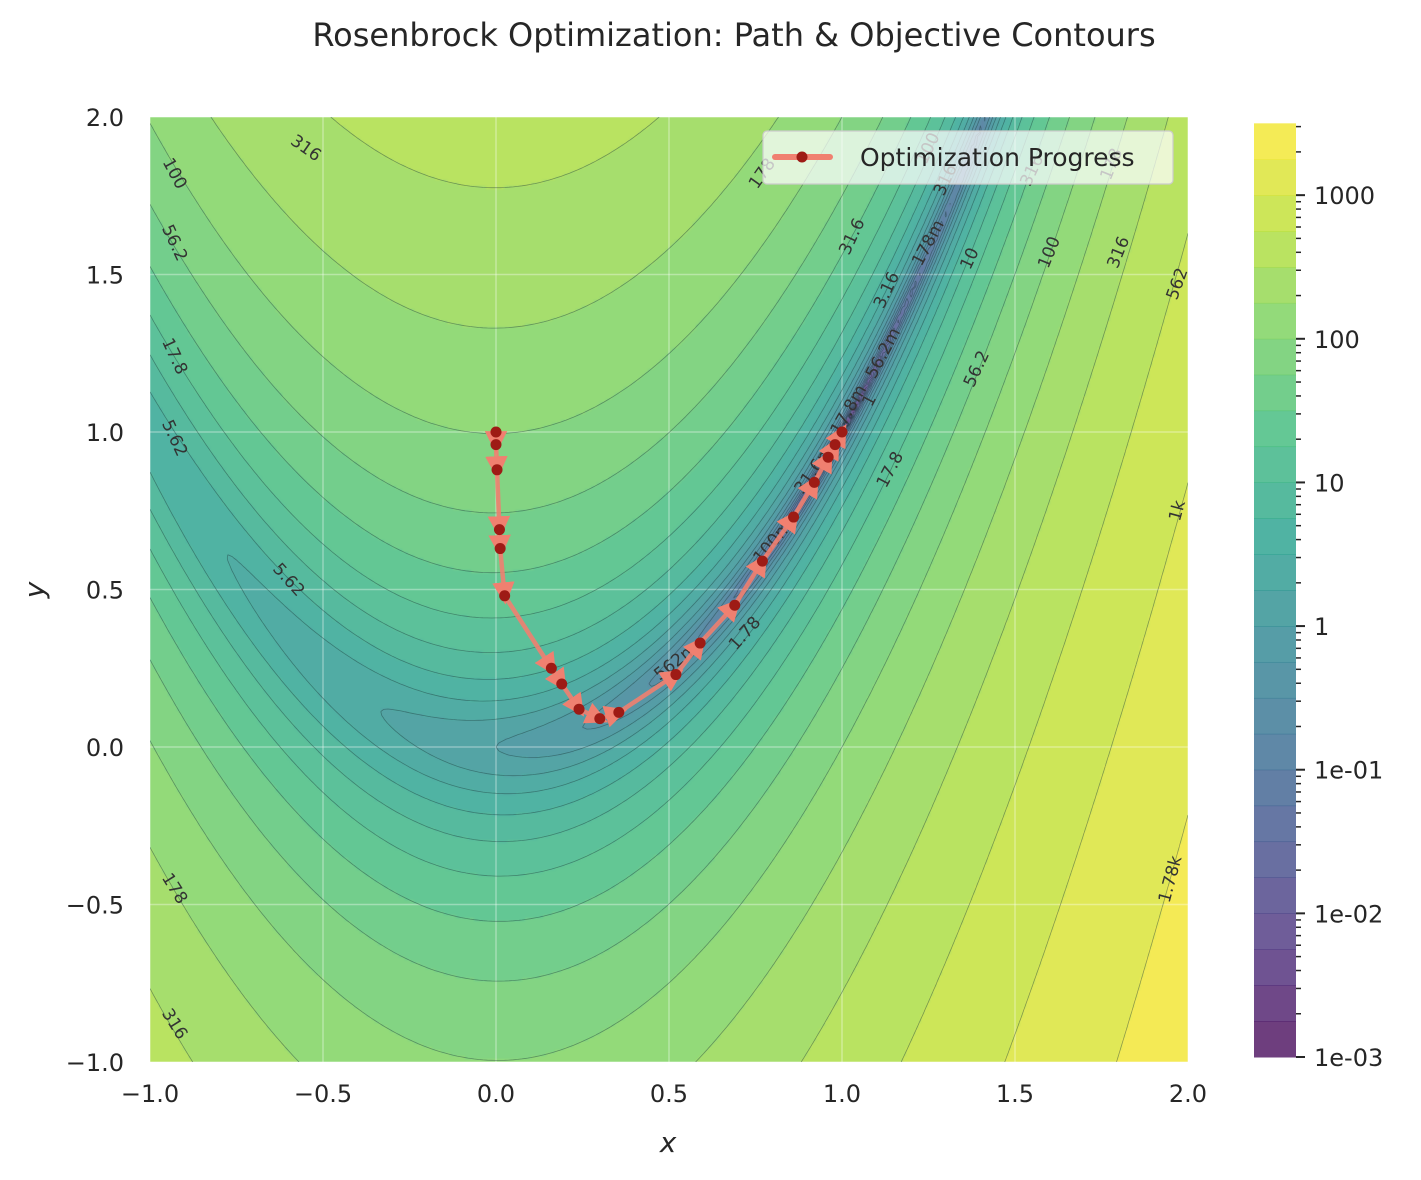  Describe the element at coordinates (842, 1094) in the screenshot. I see `x-tick-label: 1.0` at that location.